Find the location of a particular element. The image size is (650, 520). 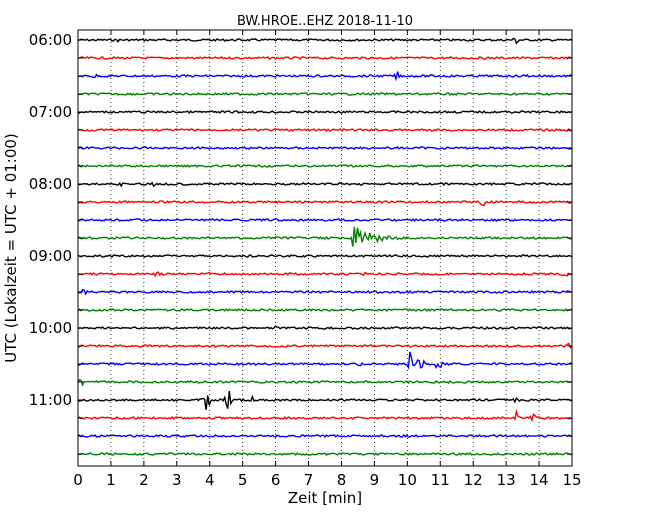

x-tick-label: 13 is located at coordinates (506, 480).